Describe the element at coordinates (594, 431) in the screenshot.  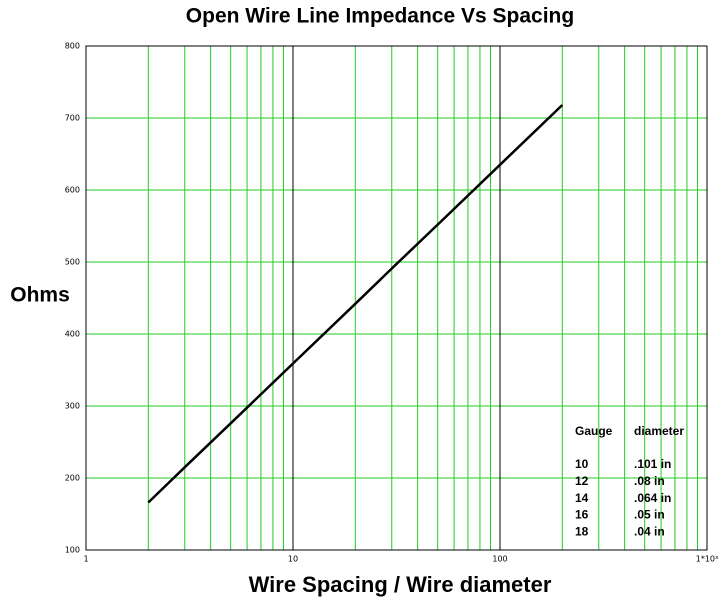
I see `annotation-header: Gauge` at that location.